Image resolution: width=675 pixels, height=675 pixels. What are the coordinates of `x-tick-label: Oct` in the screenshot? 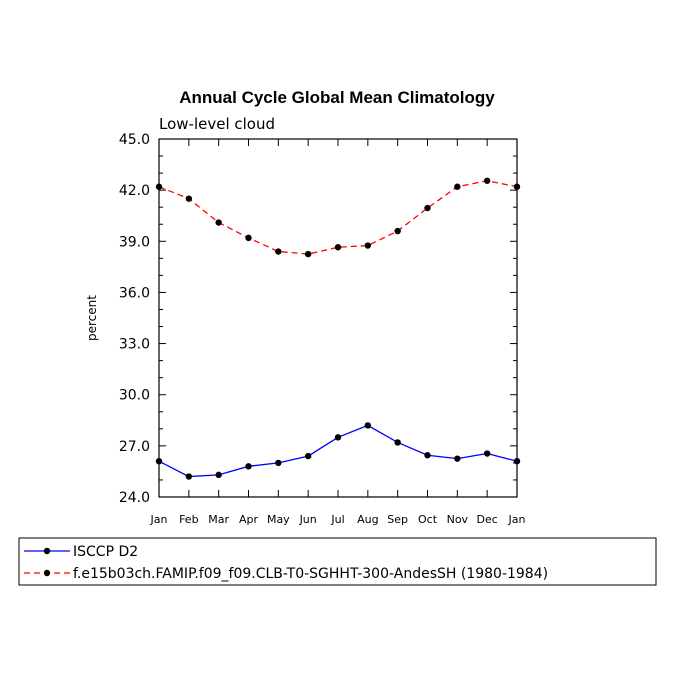 It's located at (428, 519).